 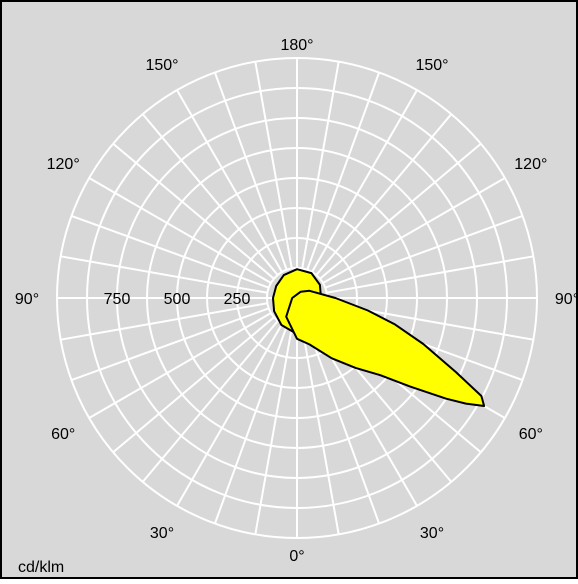 I want to click on radial-tick-label: 500, so click(x=177, y=299).